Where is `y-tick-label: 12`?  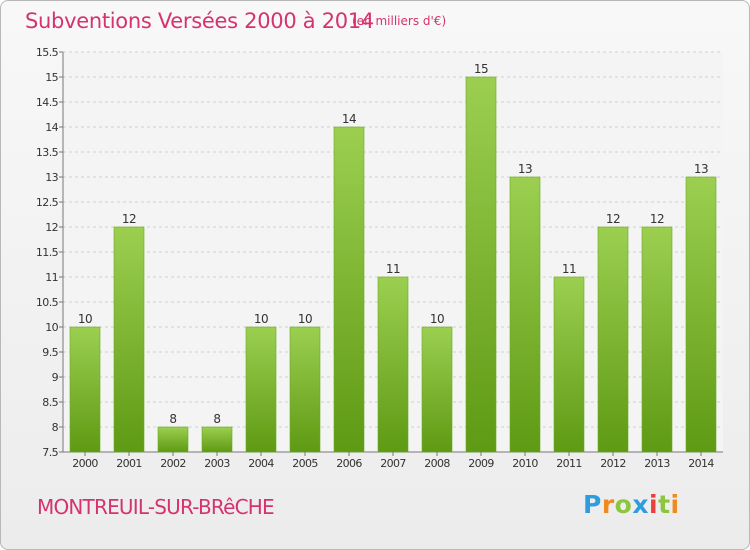 y-tick-label: 12 is located at coordinates (51, 227).